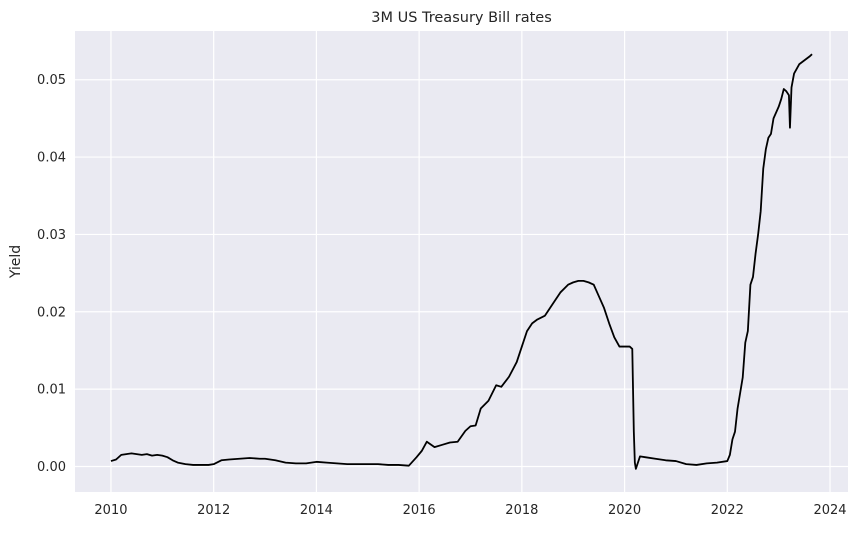 The width and height of the screenshot is (858, 533). Describe the element at coordinates (51, 235) in the screenshot. I see `y-tick-label: 0.03` at that location.